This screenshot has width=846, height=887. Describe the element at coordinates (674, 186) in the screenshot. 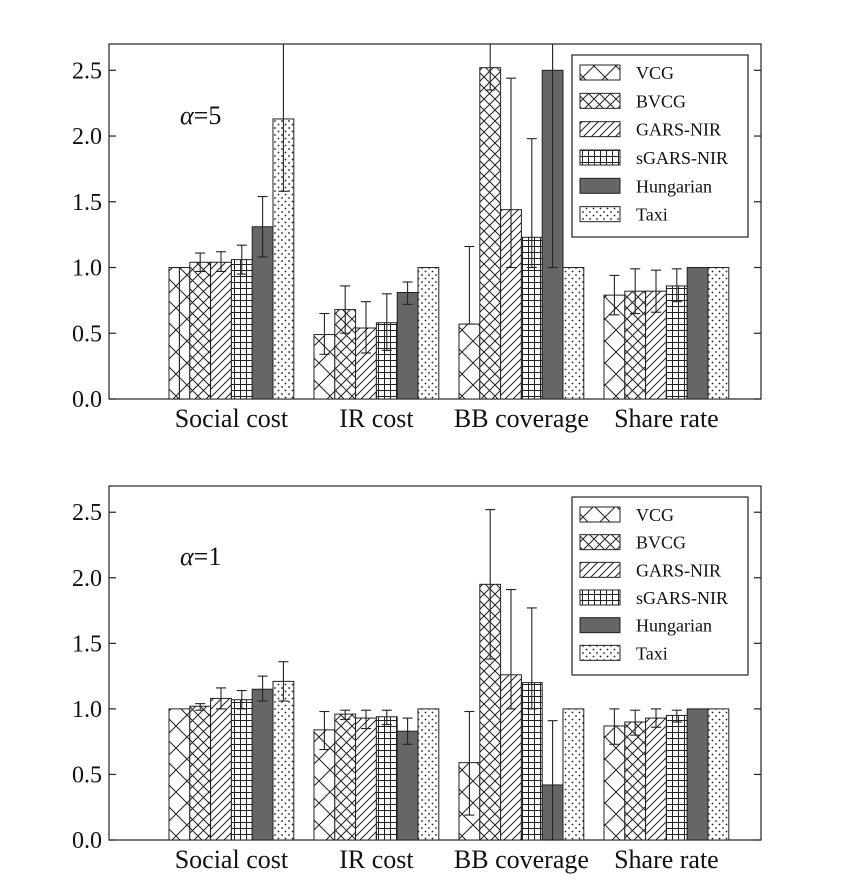

I see `top-legend-label: Hungarian` at that location.